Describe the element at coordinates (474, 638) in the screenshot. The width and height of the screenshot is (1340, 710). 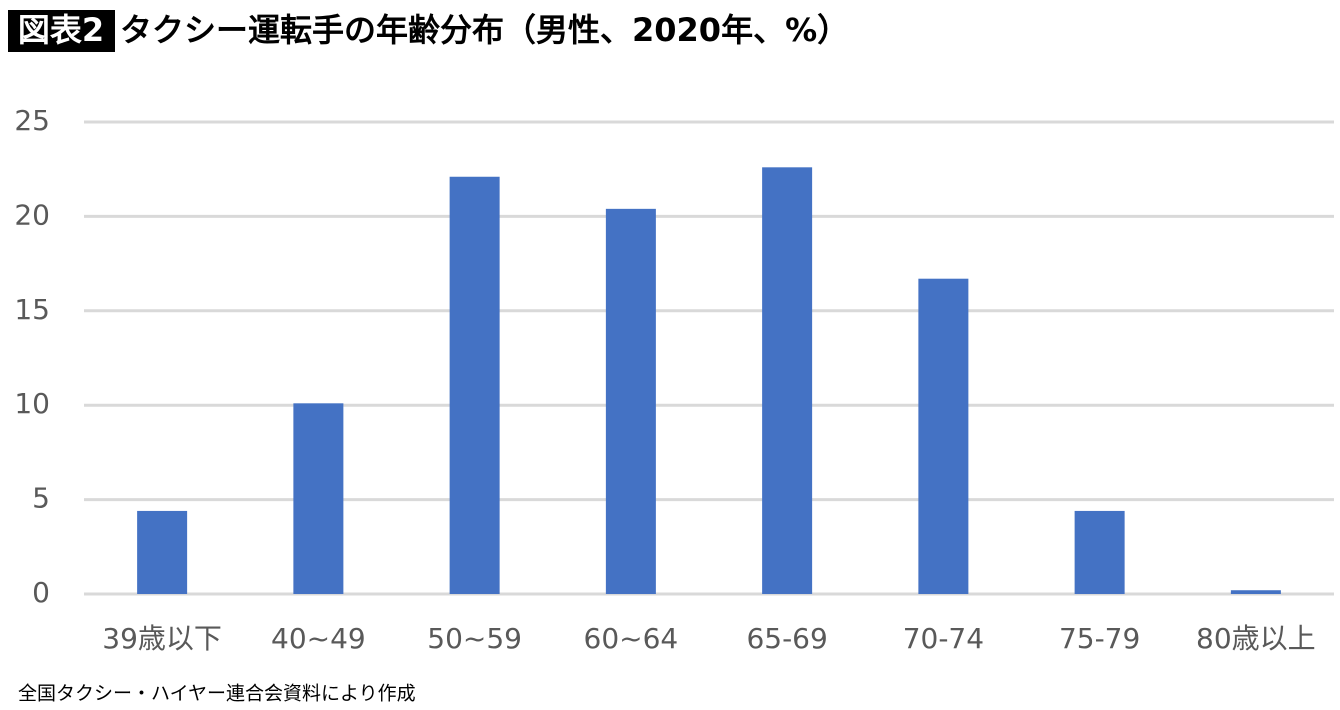
I see `x-tick-label: 50~59` at that location.